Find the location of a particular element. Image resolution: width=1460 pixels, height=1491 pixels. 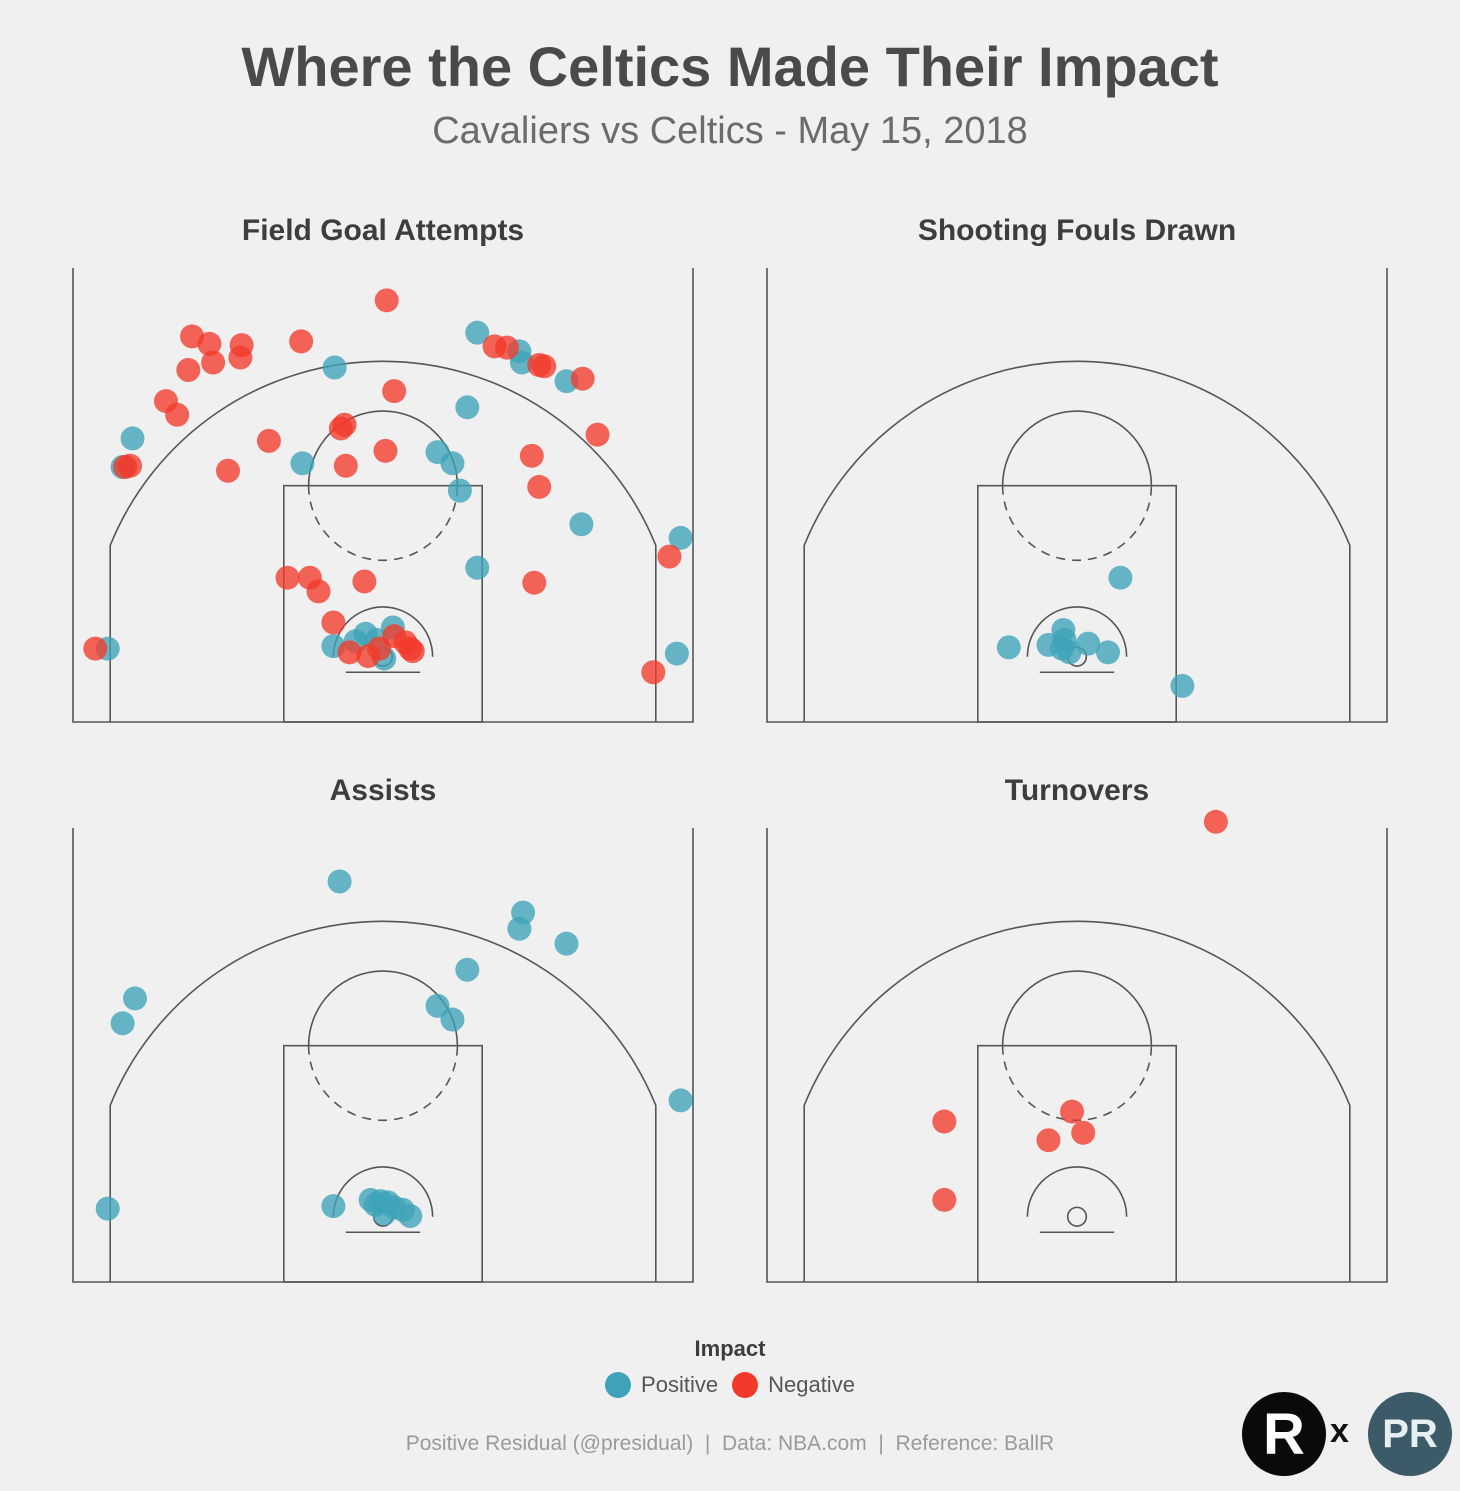

legend-label-negative: Negative is located at coordinates (811, 1384).